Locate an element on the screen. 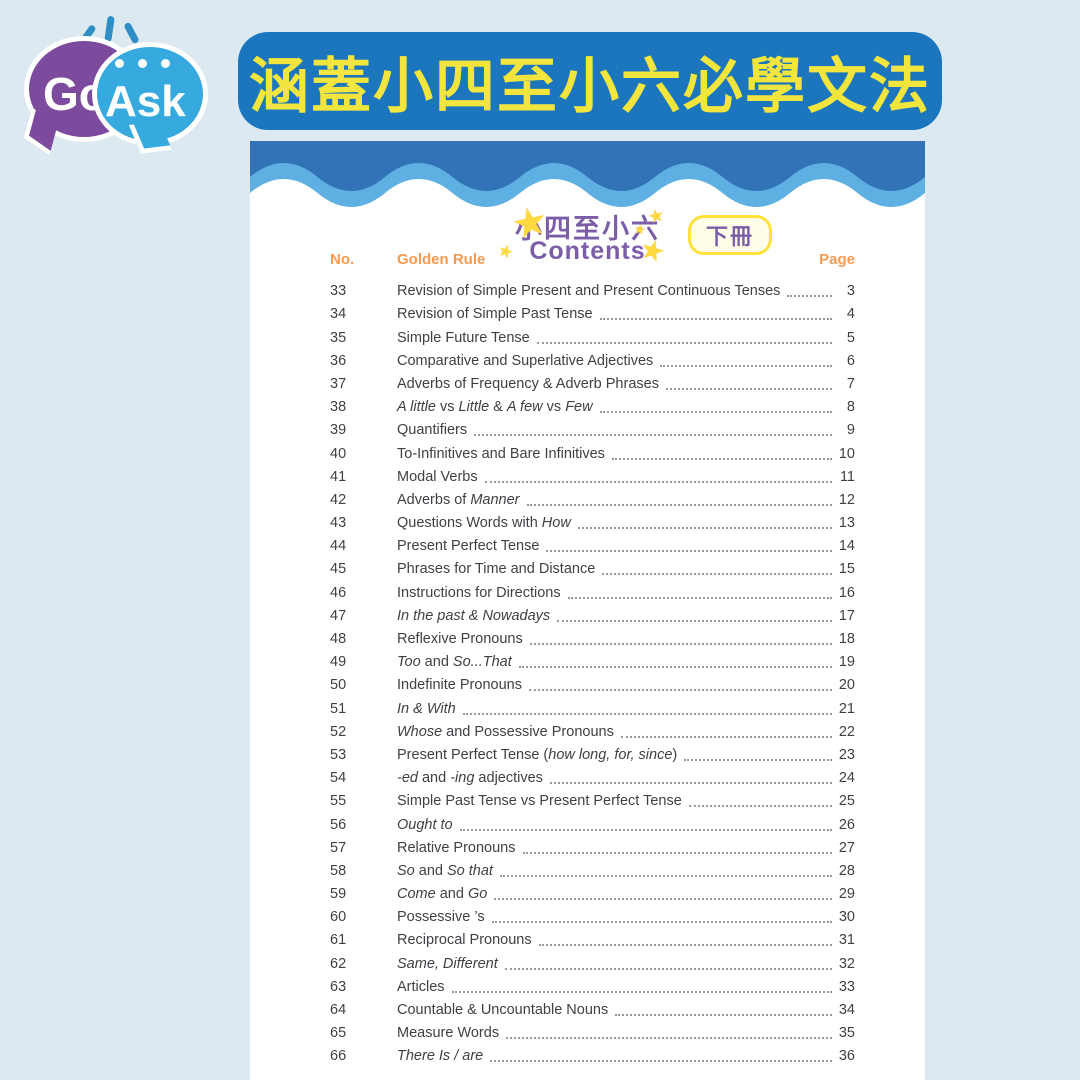 The width and height of the screenshot is (1080, 1080). speech-bubble-ask-icon: Ask is located at coordinates (150, 94).